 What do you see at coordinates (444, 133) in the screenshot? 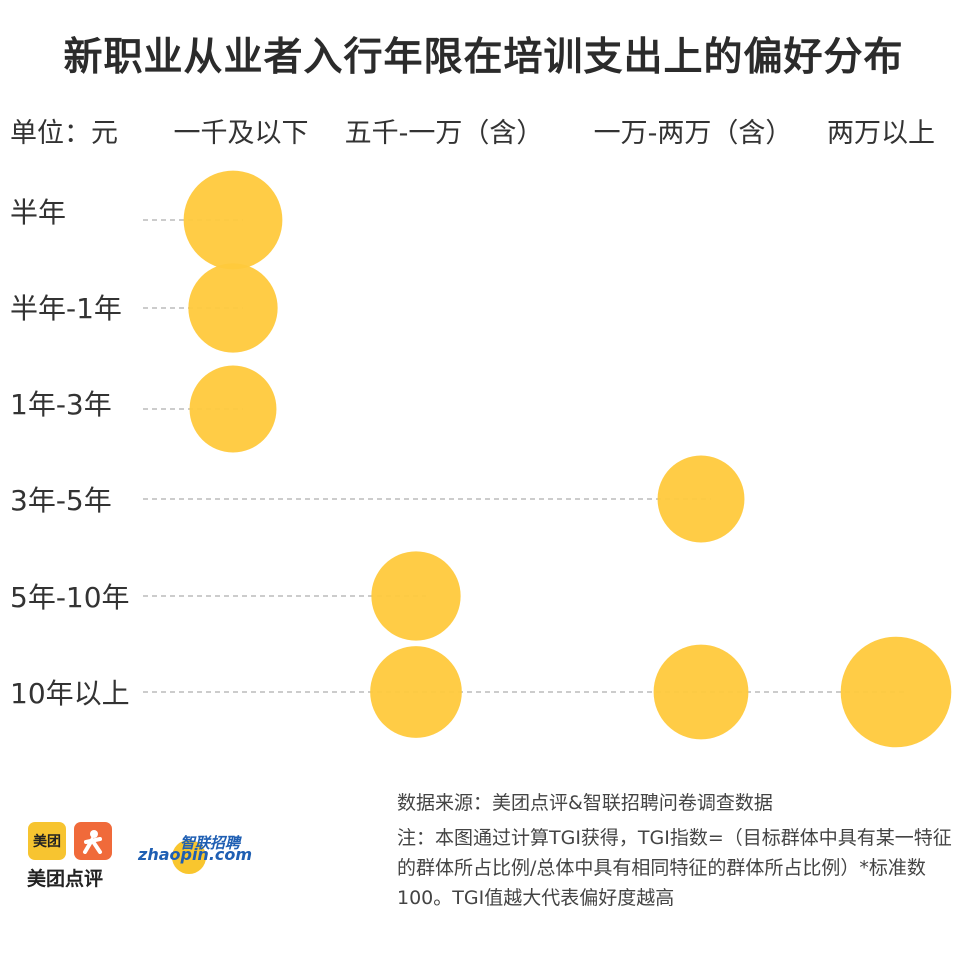
I see `column-label-2: 五千-一万（含）` at bounding box center [444, 133].